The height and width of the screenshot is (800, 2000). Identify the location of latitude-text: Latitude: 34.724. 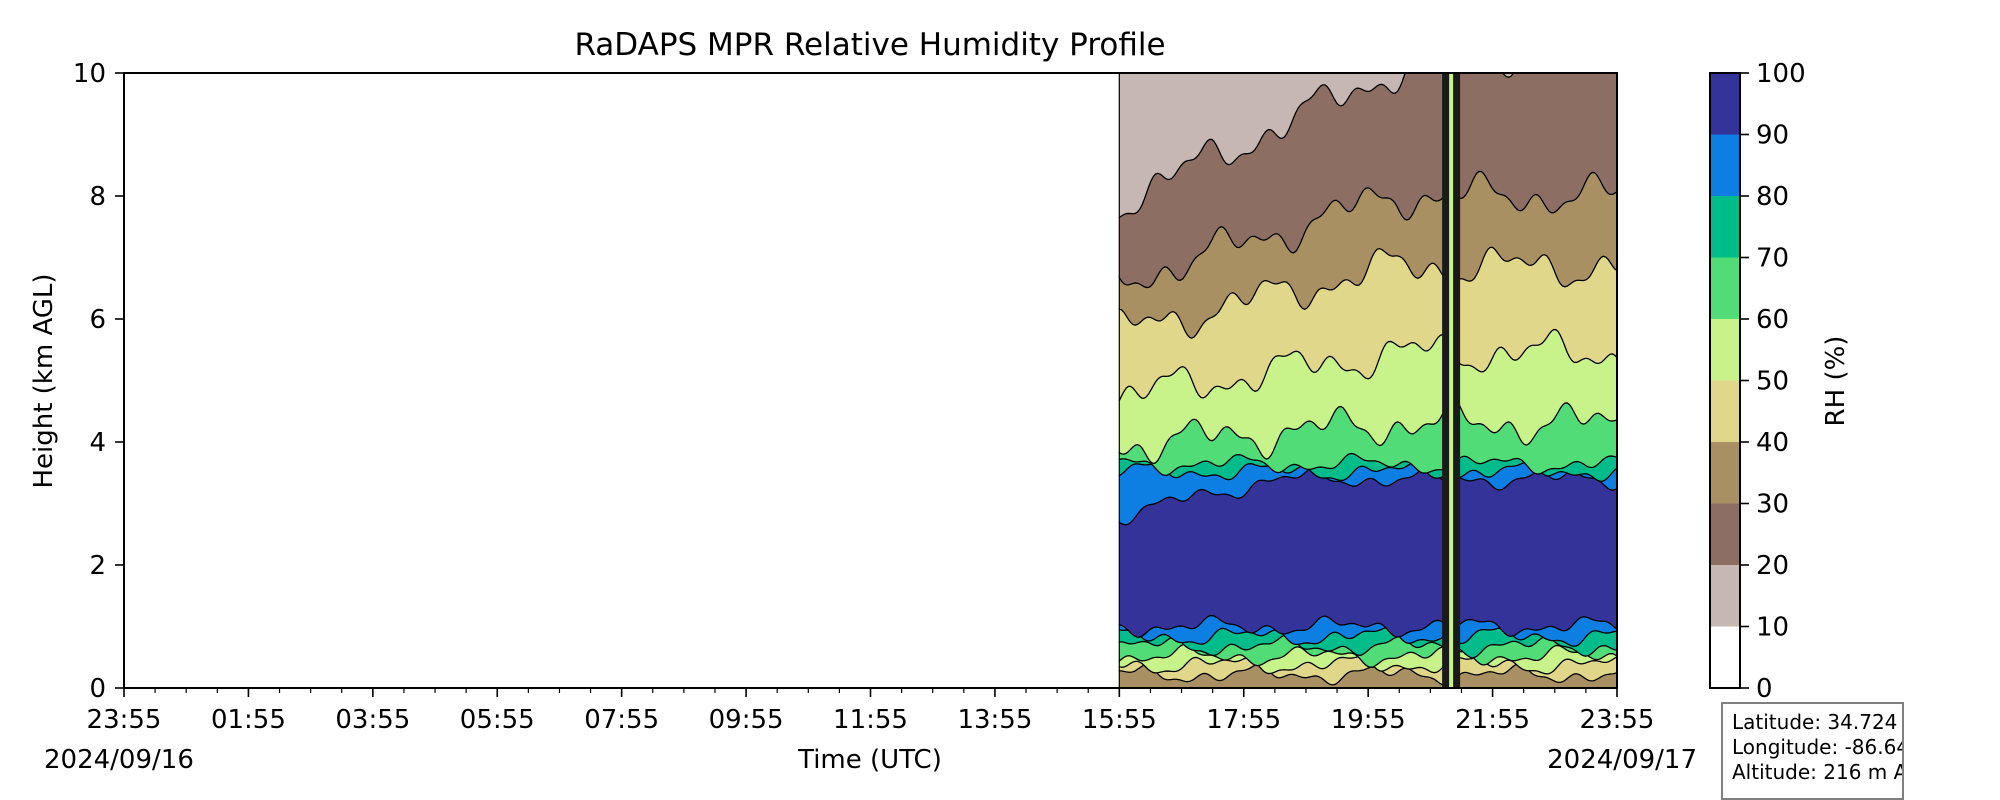
(1815, 722).